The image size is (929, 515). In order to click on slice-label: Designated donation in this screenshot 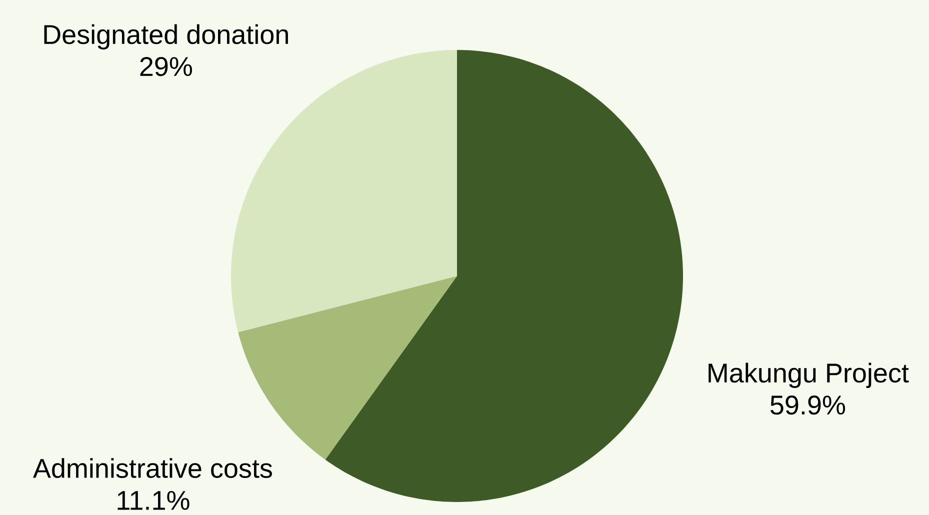, I will do `click(166, 37)`.